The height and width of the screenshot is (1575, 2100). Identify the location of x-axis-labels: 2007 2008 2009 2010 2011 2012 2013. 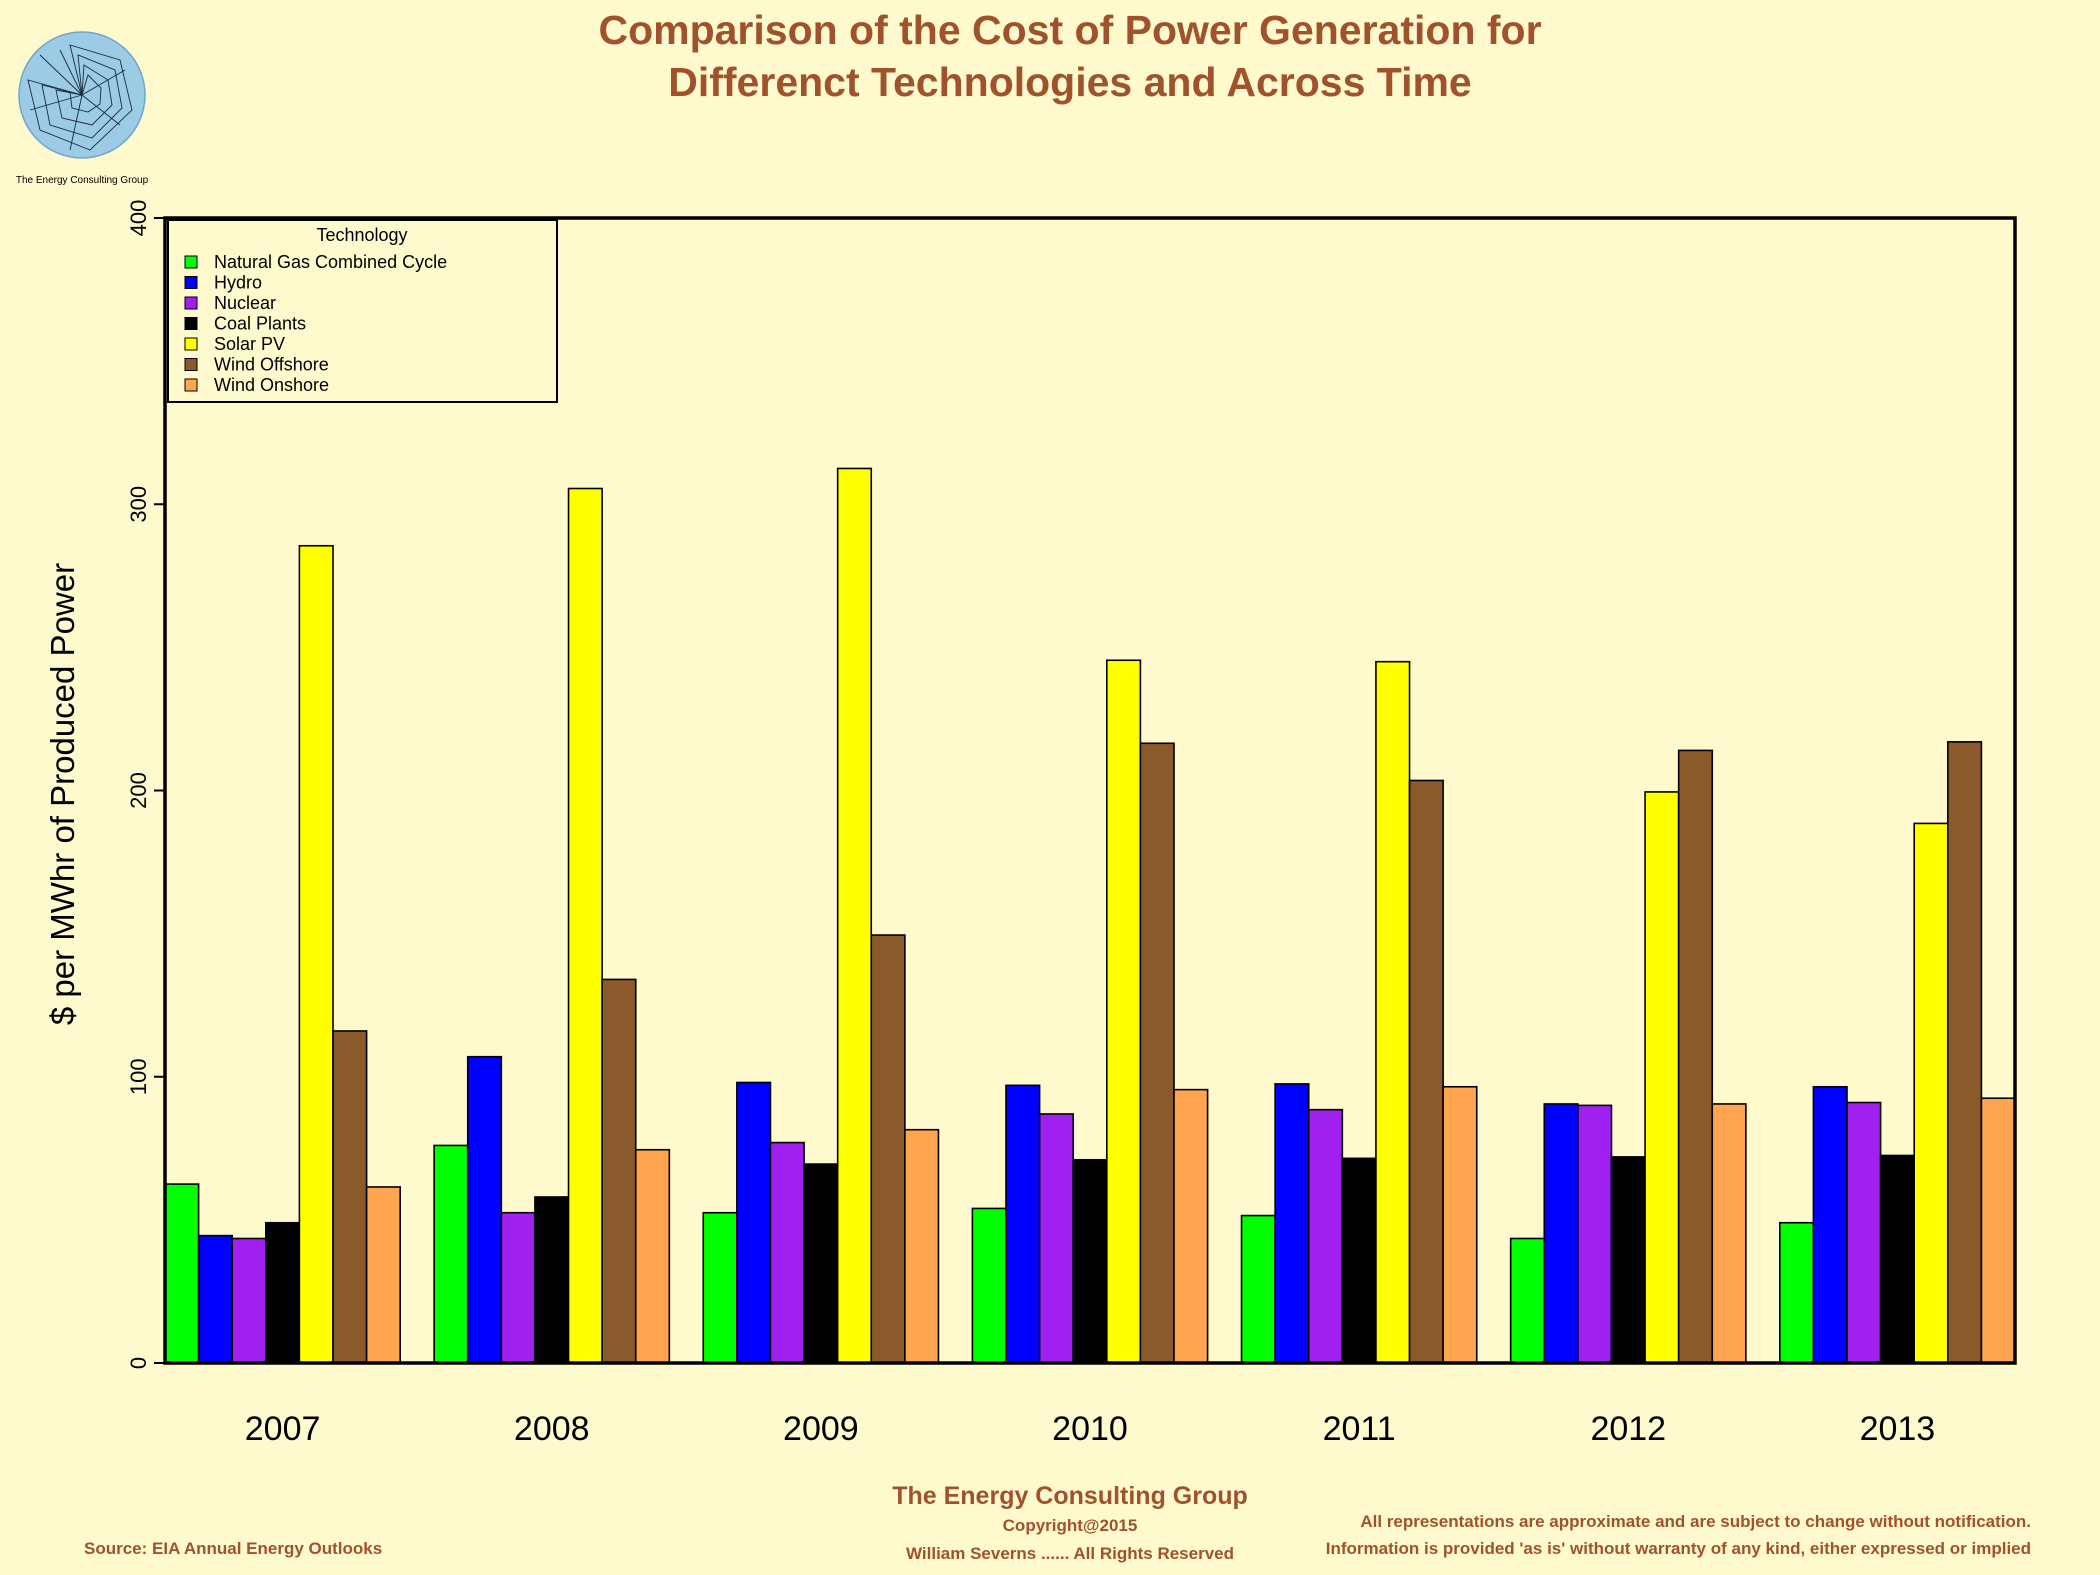
(1090, 1429).